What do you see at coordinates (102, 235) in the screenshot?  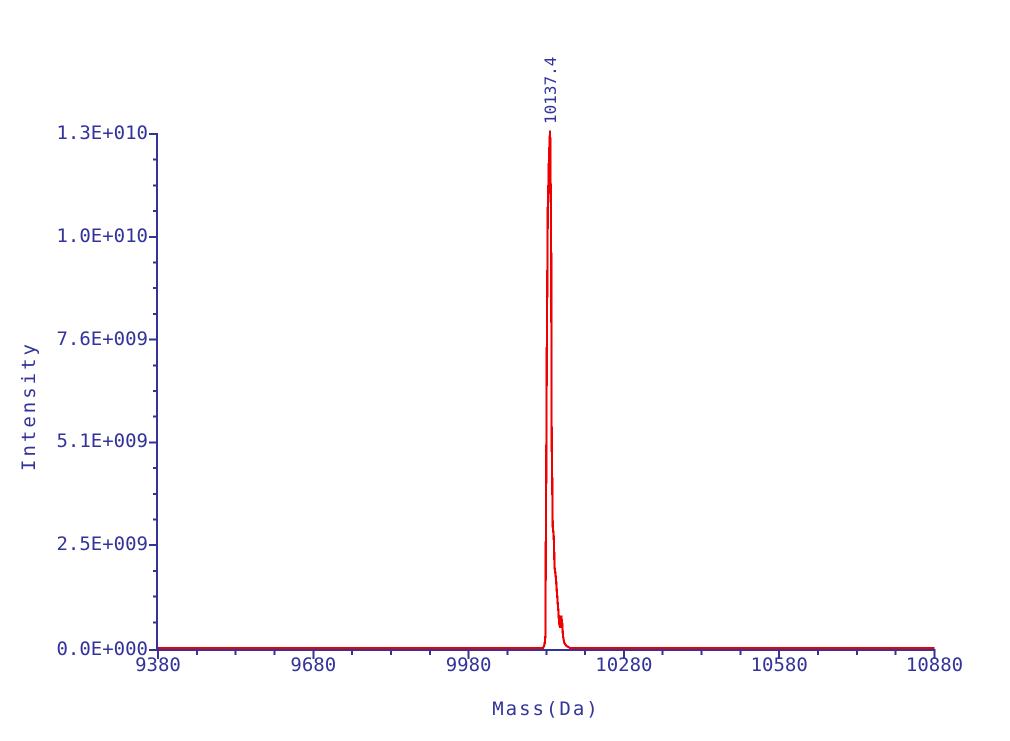 I see `y-tick-label: 1.0E+010` at bounding box center [102, 235].